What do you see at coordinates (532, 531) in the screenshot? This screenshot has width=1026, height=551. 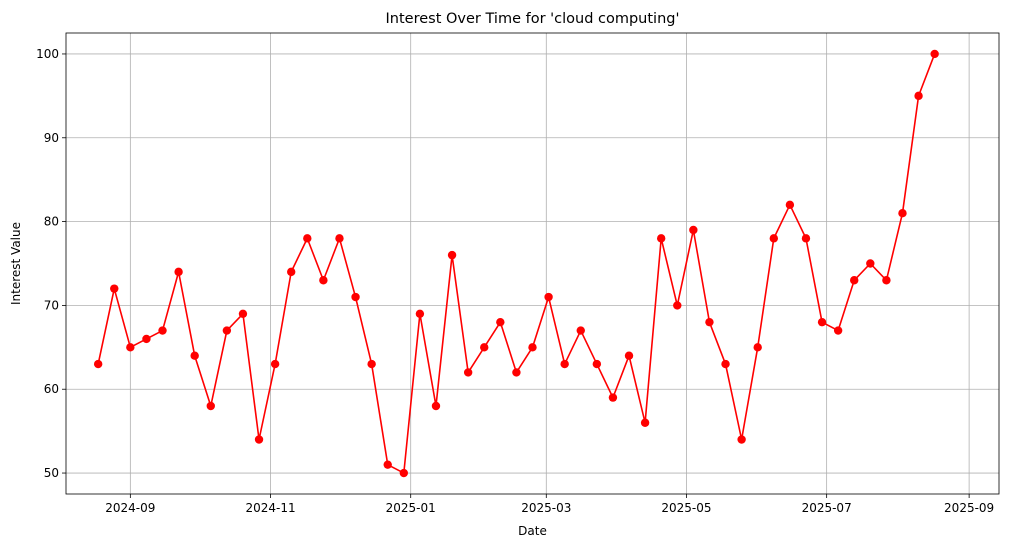 I see `x-axis-title: Date` at bounding box center [532, 531].